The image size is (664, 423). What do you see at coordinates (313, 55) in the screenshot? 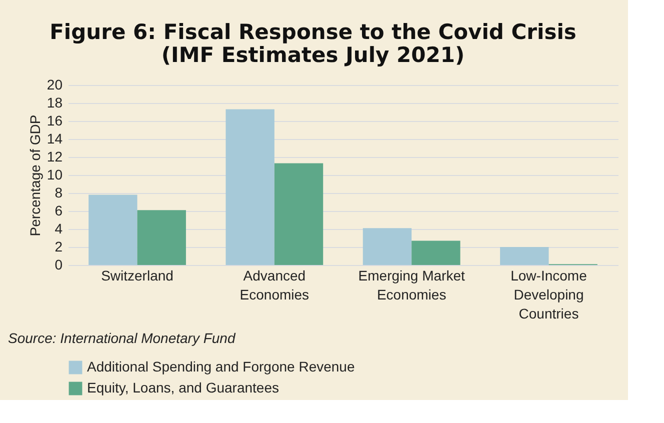
I see `text: (IMF Estimates July 2021)` at bounding box center [313, 55].